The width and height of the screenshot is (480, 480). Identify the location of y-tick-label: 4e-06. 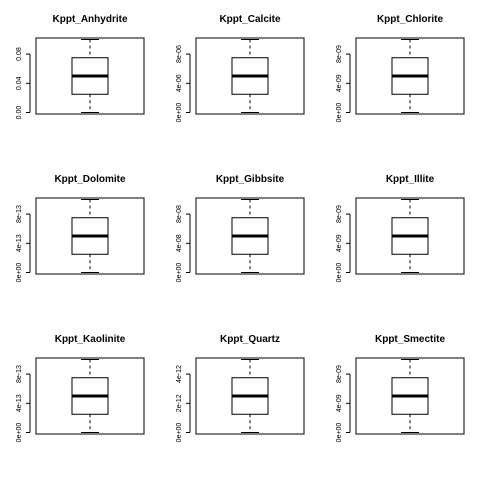
(179, 83).